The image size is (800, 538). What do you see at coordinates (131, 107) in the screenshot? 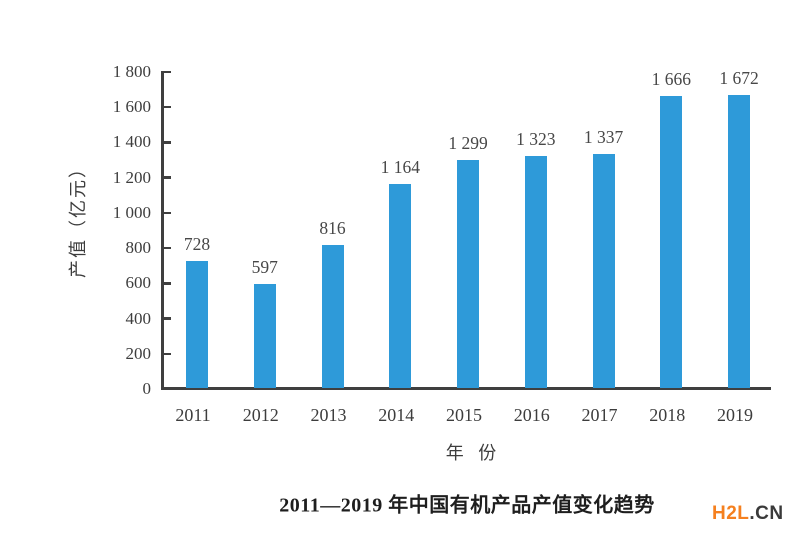
I see `y-tick-label: 1 600` at bounding box center [131, 107].